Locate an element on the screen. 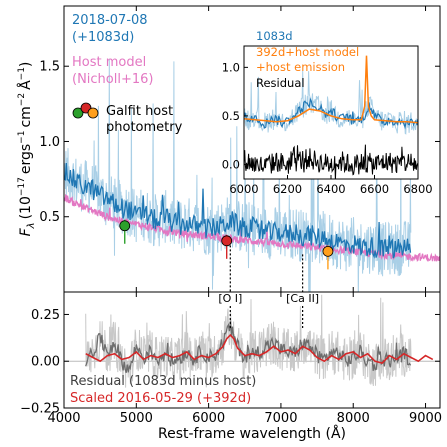  top-y-axis-label: Fλ(10−17ergs−1cm−2Å−1) is located at coordinates (27, 149).